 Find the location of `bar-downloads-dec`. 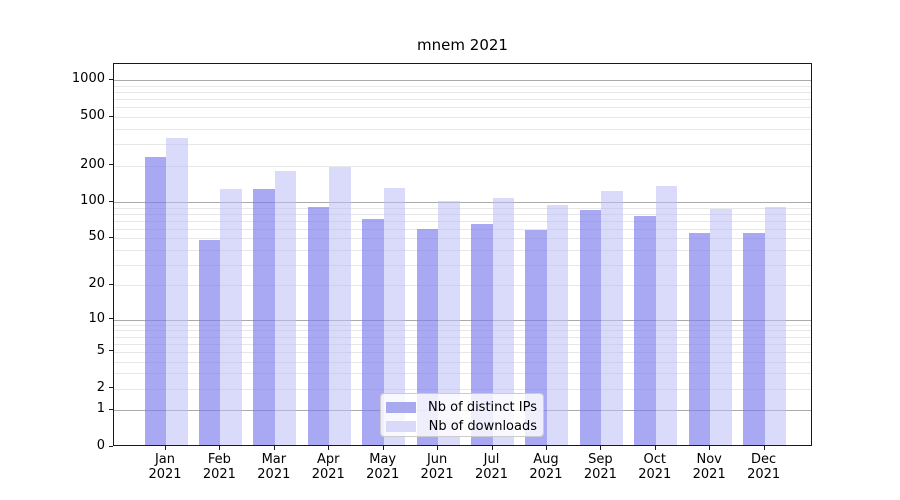

bar-downloads-dec is located at coordinates (775, 325).